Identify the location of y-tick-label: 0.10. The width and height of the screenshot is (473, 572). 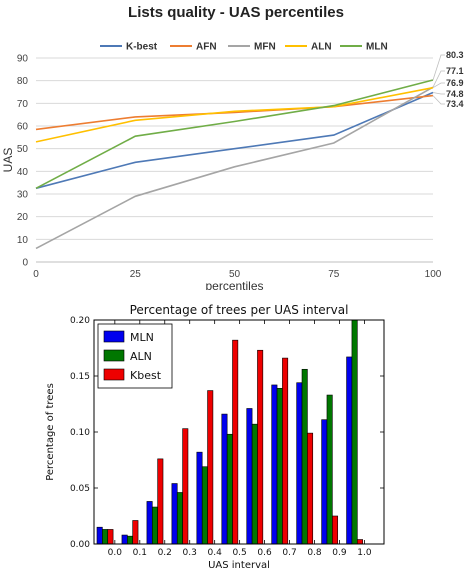
(80, 433).